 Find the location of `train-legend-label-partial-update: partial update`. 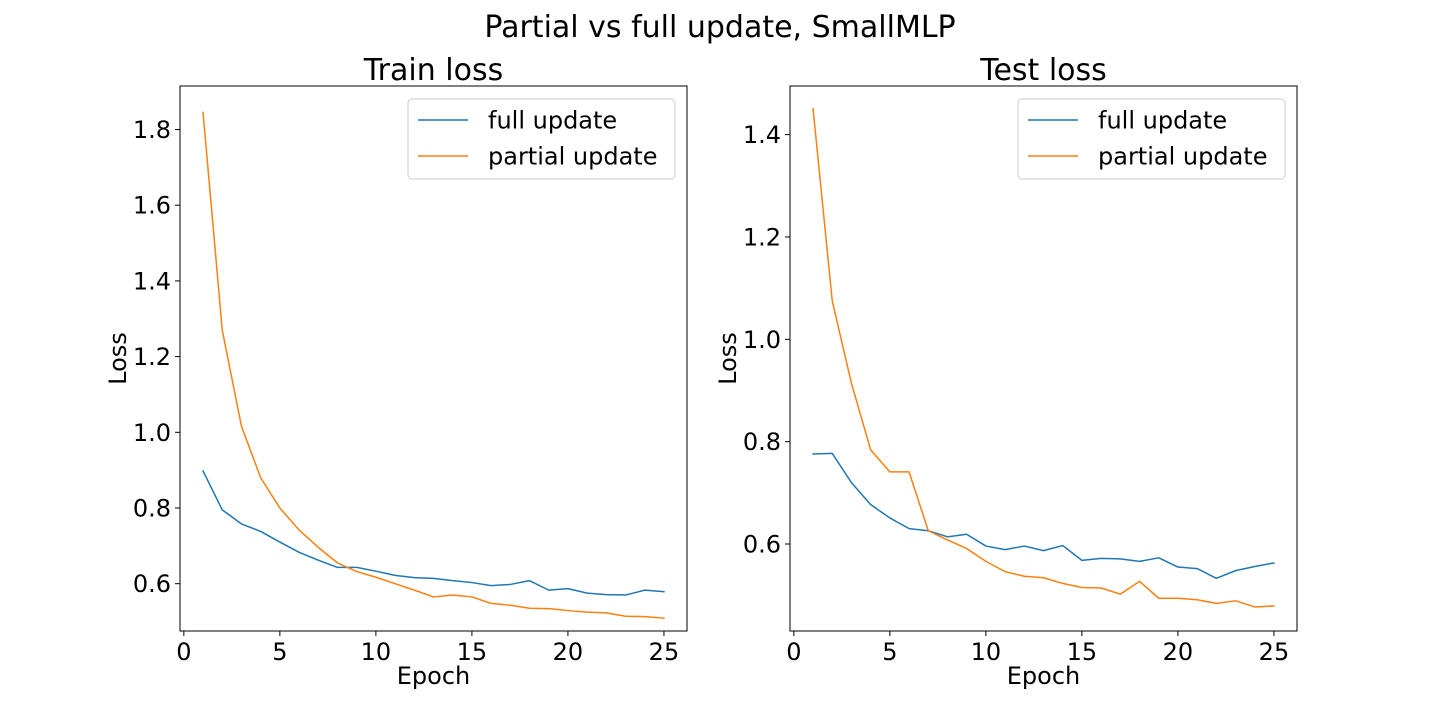

train-legend-label-partial-update: partial update is located at coordinates (572, 157).